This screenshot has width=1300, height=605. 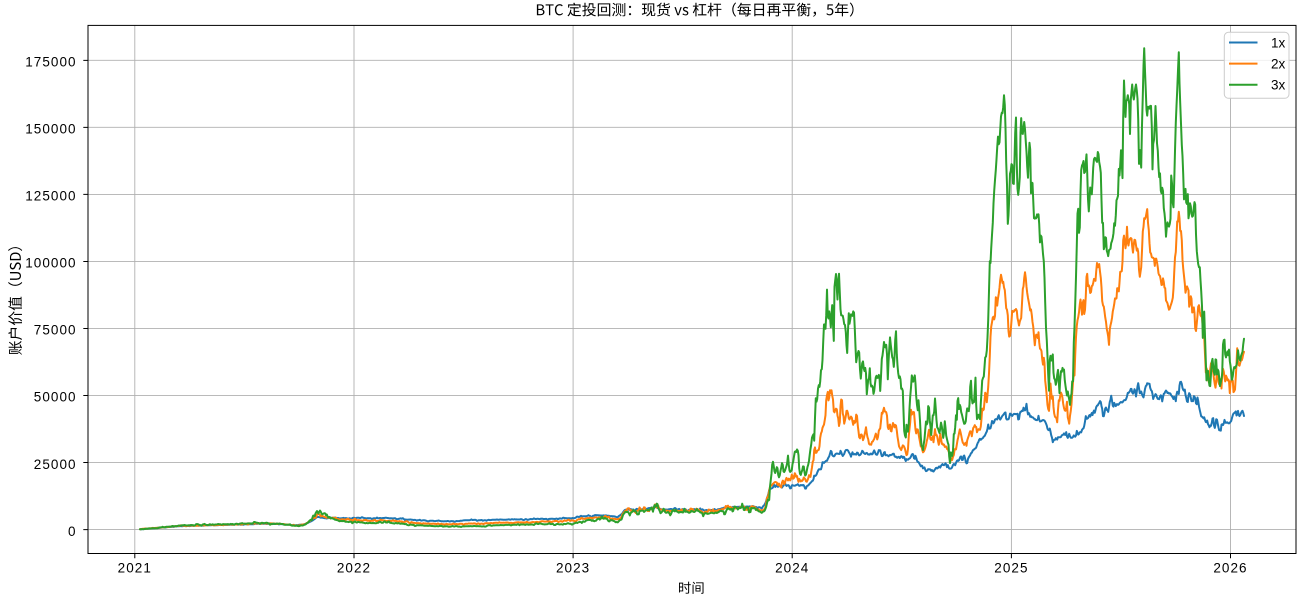 I want to click on svg-text: 2026, so click(x=1230, y=568).